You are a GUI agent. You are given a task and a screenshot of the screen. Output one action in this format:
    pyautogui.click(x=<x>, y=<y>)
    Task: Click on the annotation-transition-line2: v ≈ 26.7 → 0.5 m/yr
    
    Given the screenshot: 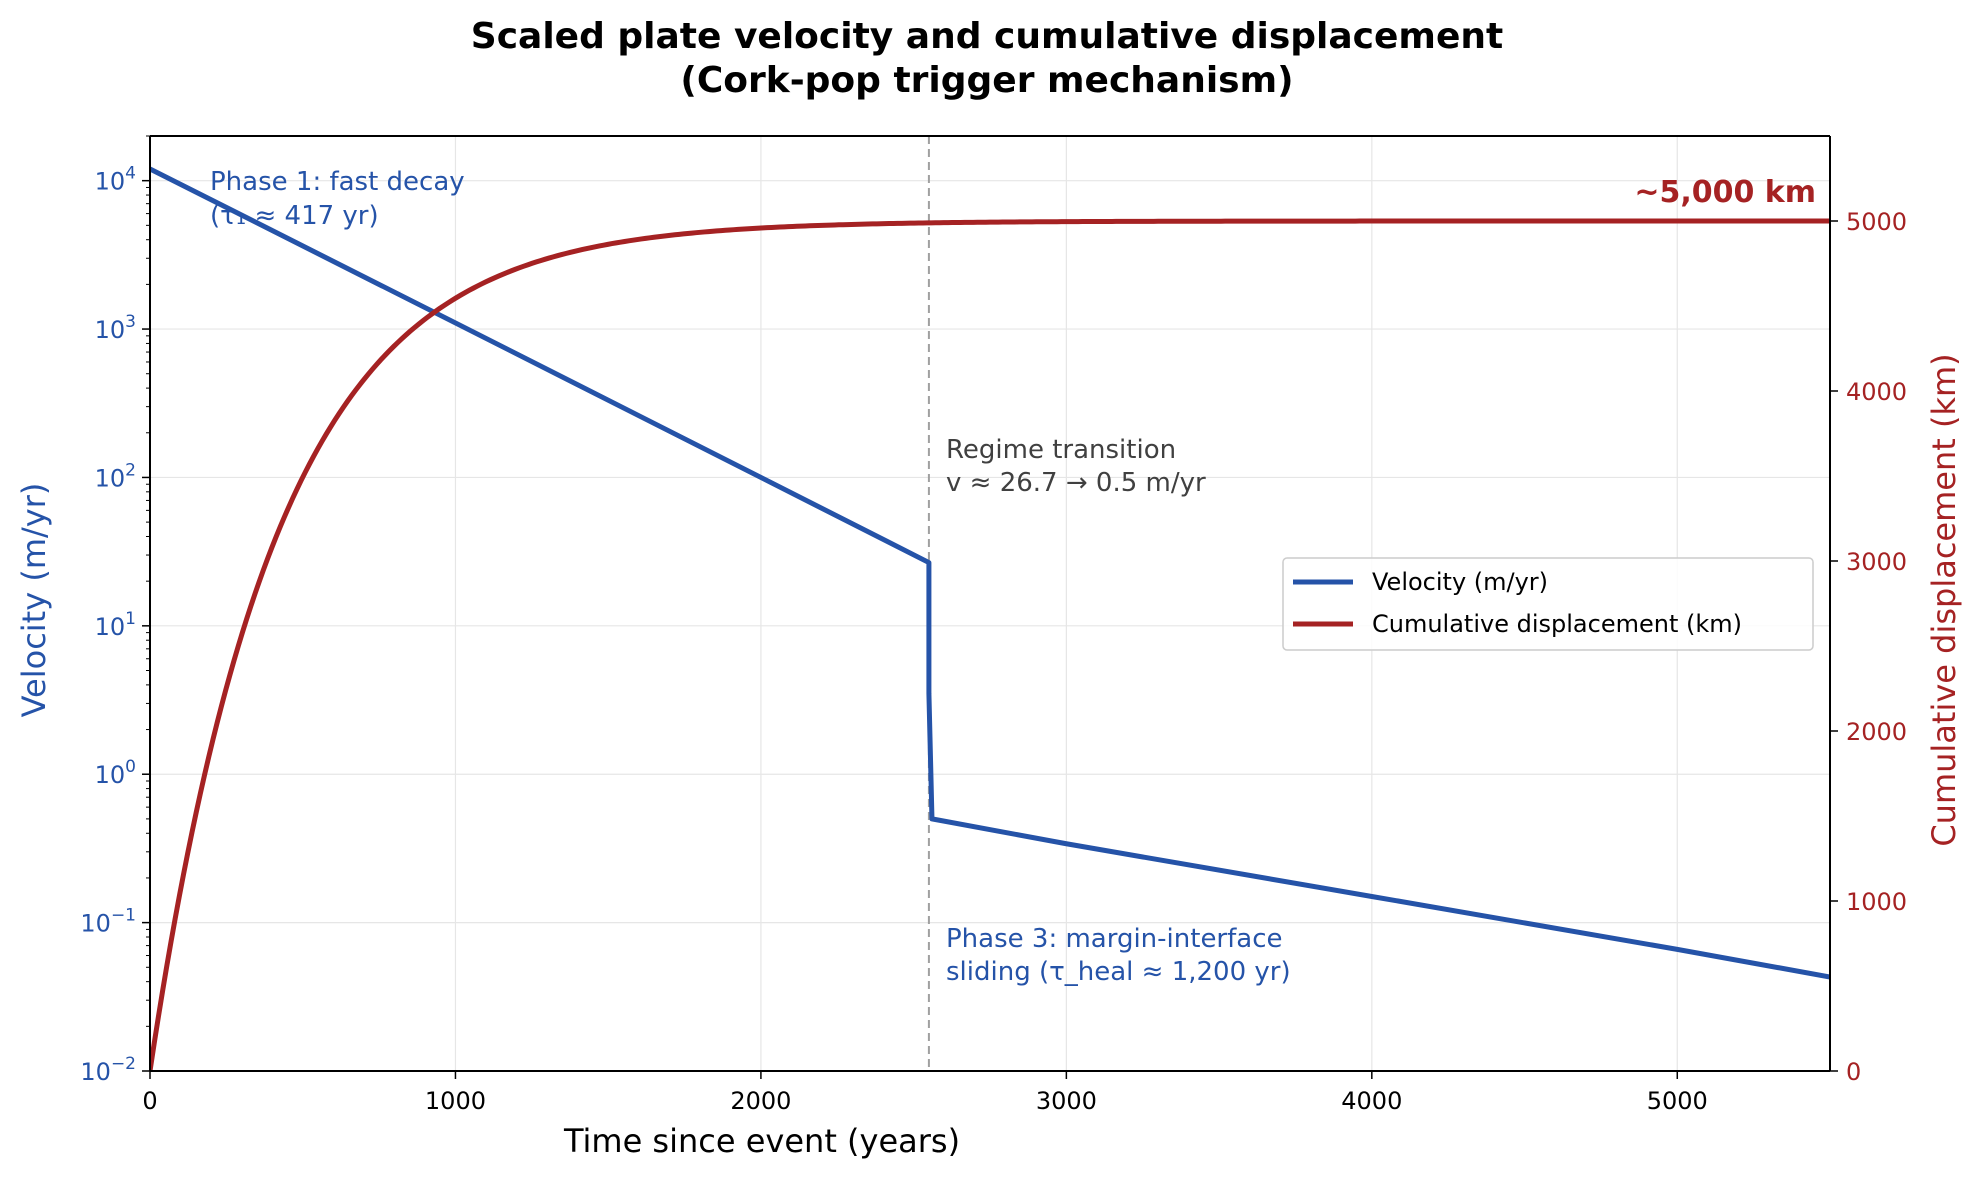 What is the action you would take?
    pyautogui.click(x=1076, y=483)
    